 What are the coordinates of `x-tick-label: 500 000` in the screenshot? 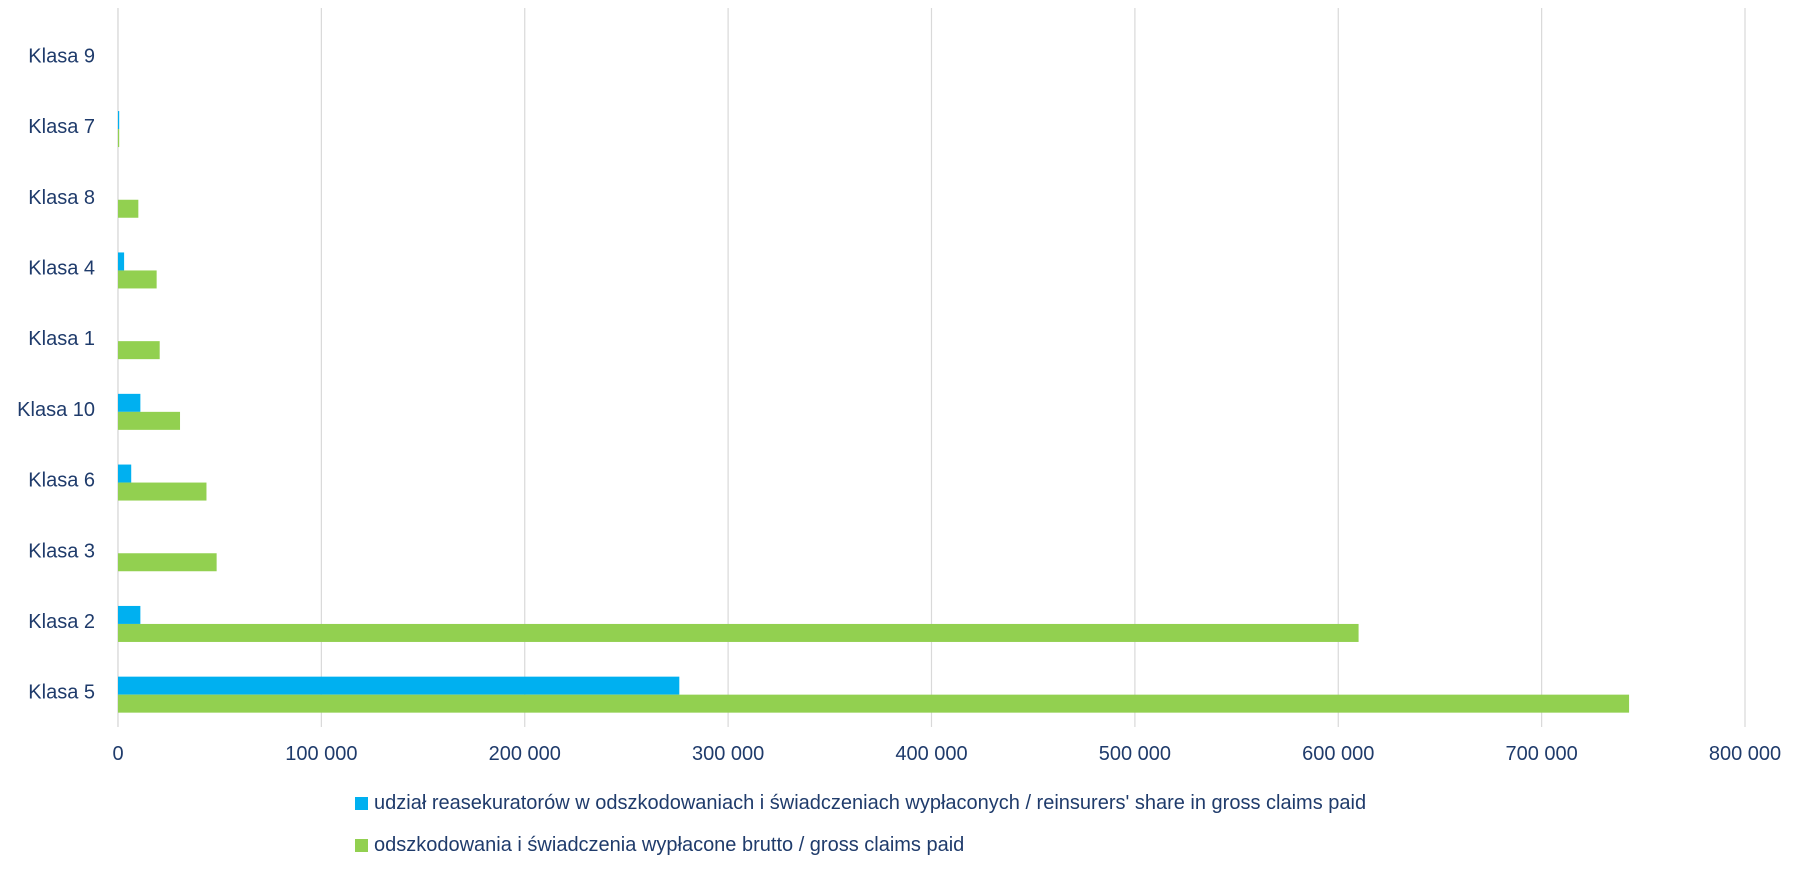 It's located at (1135, 754).